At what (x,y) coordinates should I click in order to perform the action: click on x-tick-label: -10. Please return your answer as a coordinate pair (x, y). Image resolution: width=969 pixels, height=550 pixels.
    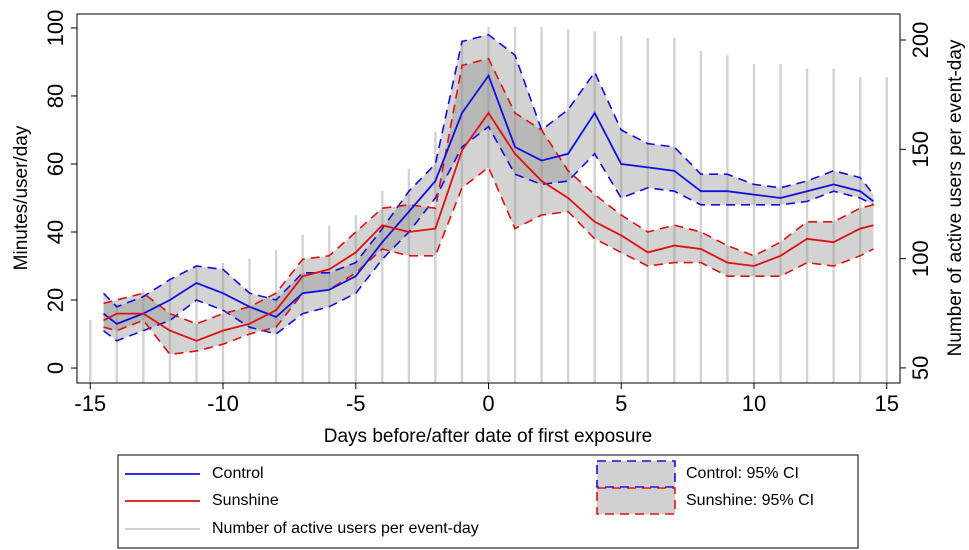
    Looking at the image, I should click on (223, 403).